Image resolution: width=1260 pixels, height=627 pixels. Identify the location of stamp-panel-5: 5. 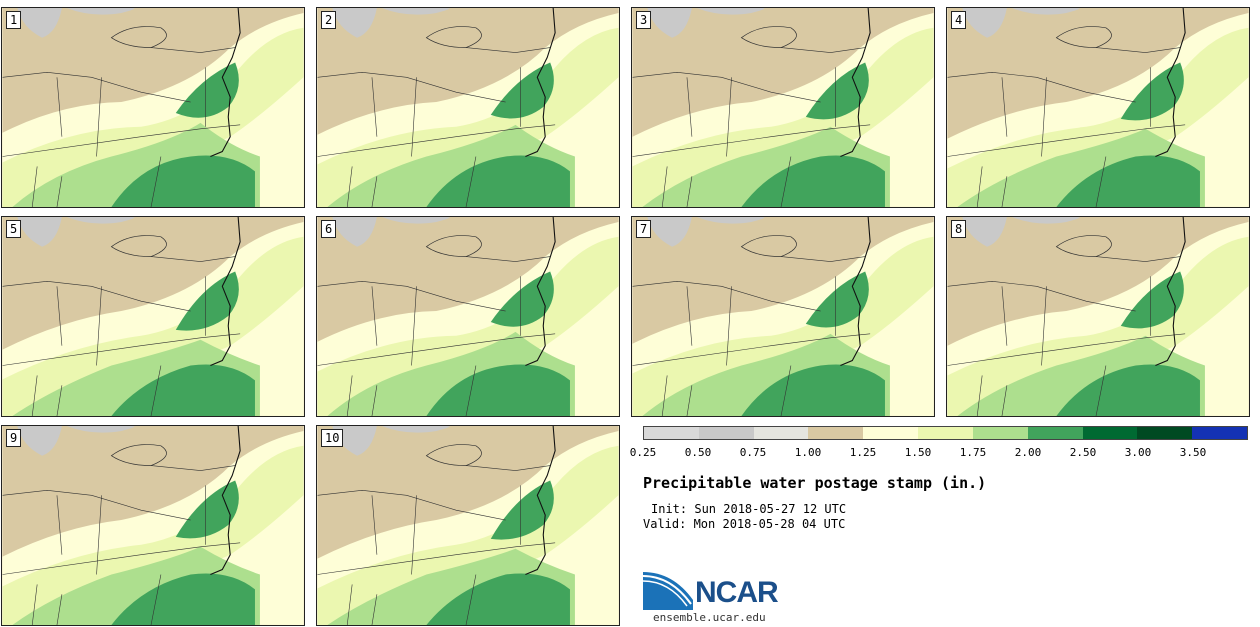
(153, 316).